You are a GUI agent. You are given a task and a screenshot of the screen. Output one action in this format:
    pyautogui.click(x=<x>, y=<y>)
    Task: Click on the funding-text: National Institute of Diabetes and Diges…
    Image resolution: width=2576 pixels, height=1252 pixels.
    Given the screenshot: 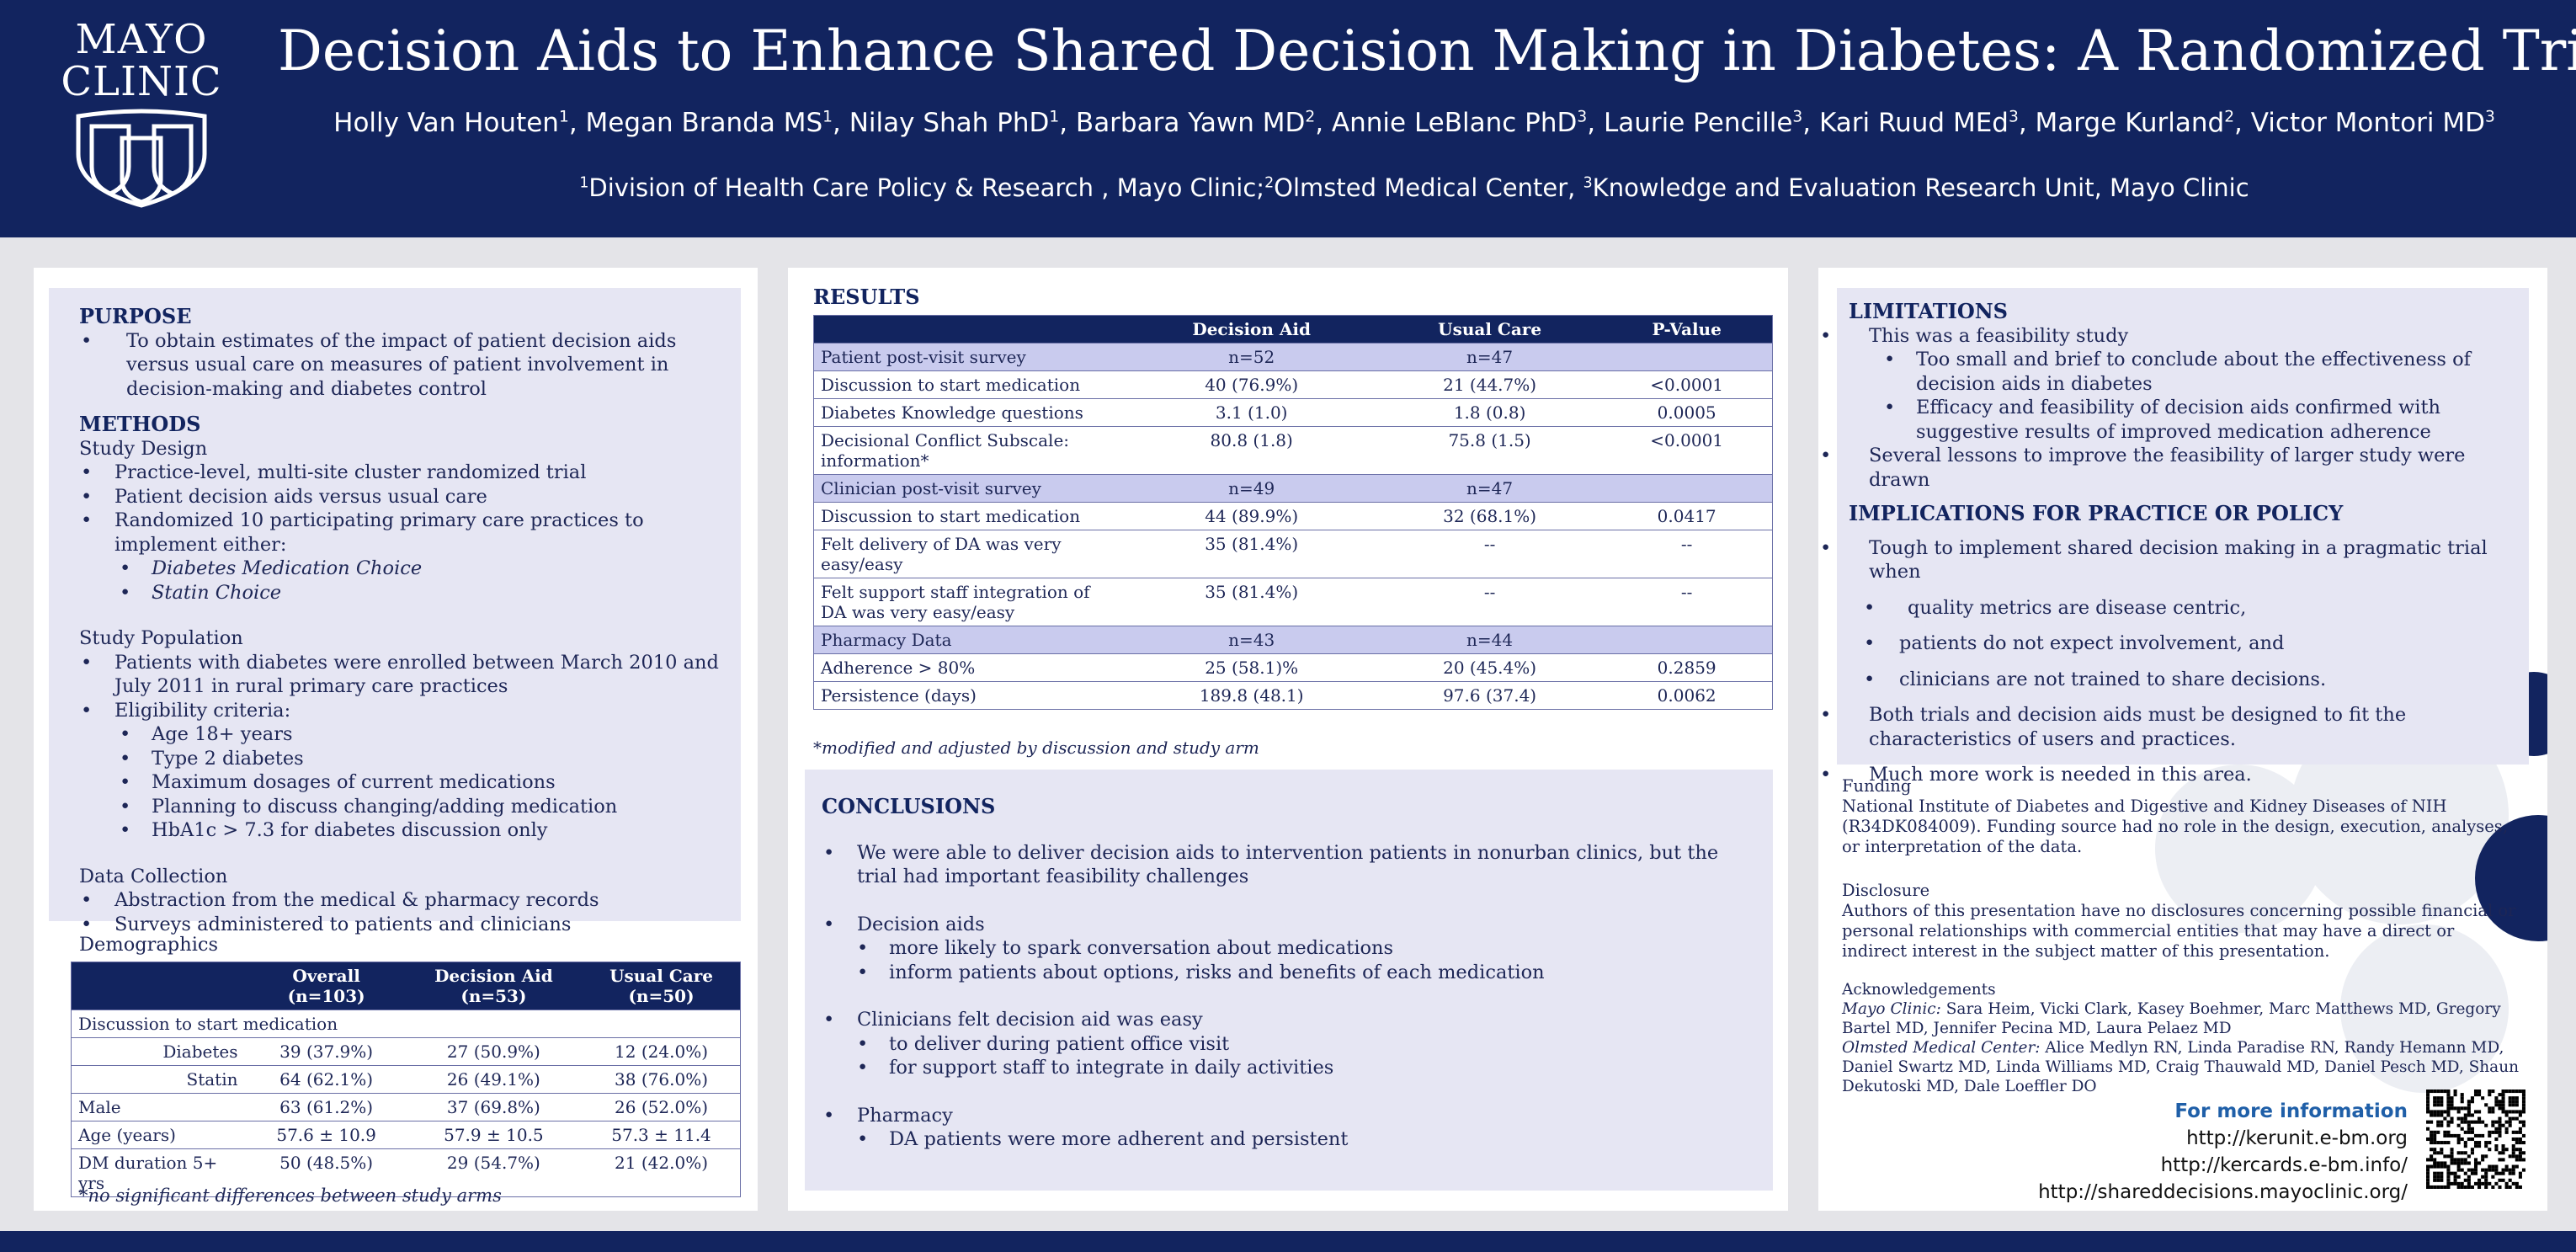 What is the action you would take?
    pyautogui.click(x=2176, y=826)
    